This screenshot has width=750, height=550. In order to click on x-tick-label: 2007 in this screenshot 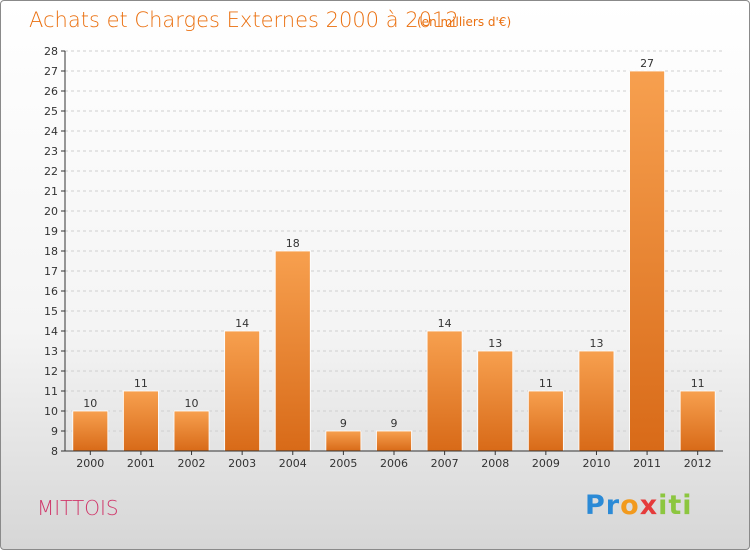, I will do `click(445, 463)`.